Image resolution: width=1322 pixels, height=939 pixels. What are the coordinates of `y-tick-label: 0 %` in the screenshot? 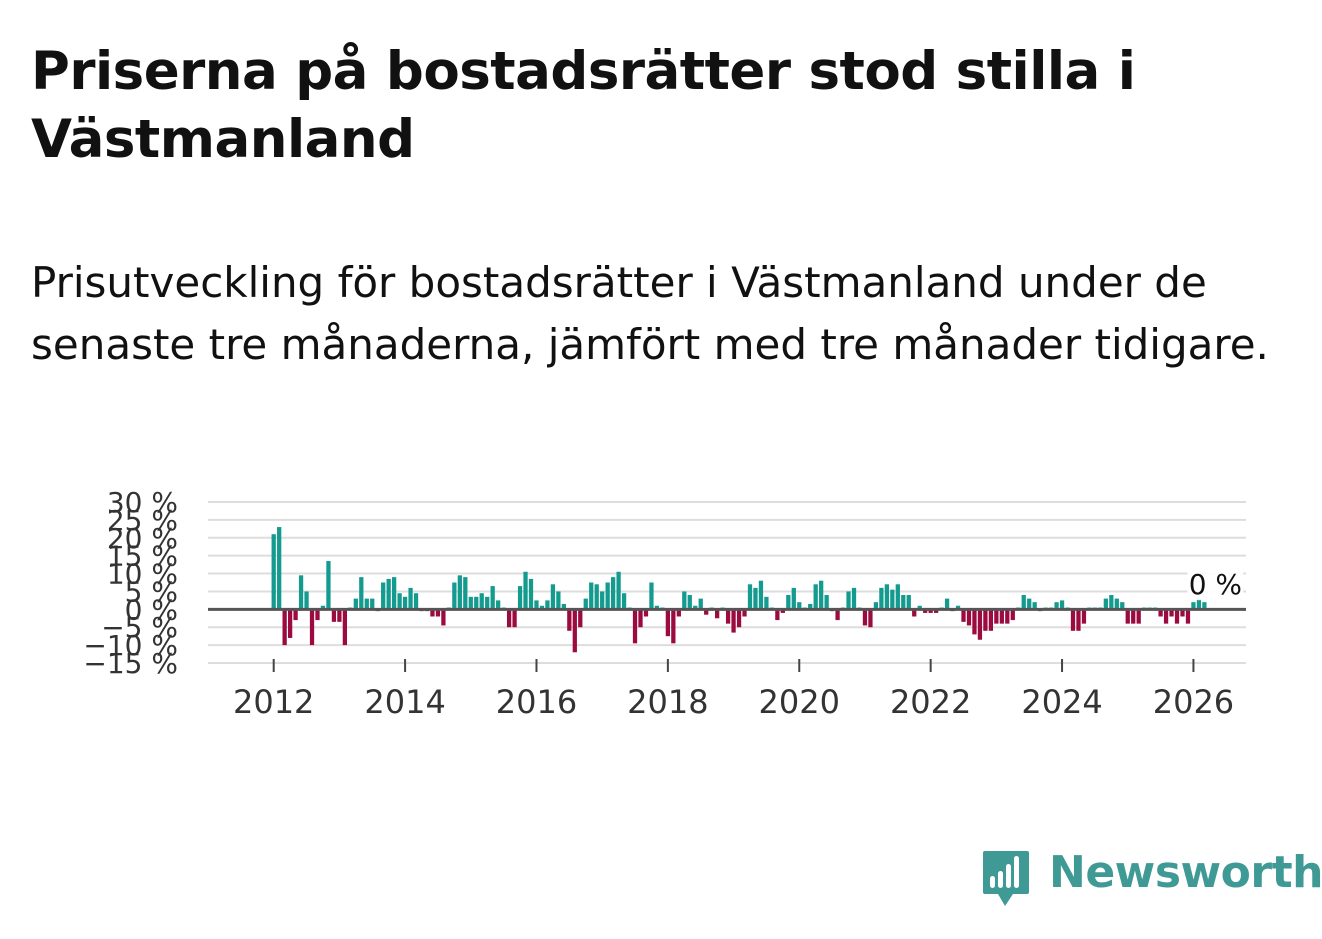 It's located at (151, 609).